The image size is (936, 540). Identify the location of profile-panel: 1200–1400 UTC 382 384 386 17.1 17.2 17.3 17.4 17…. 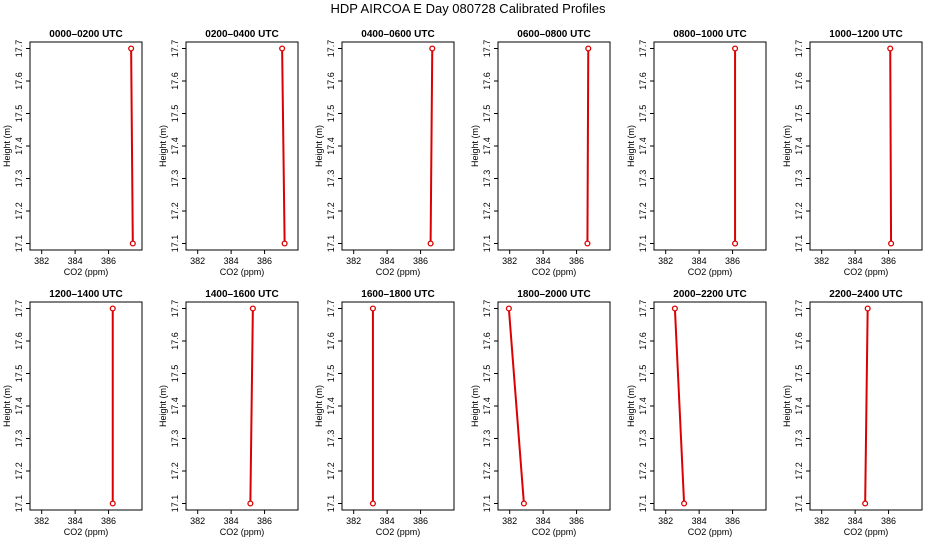
(72, 413).